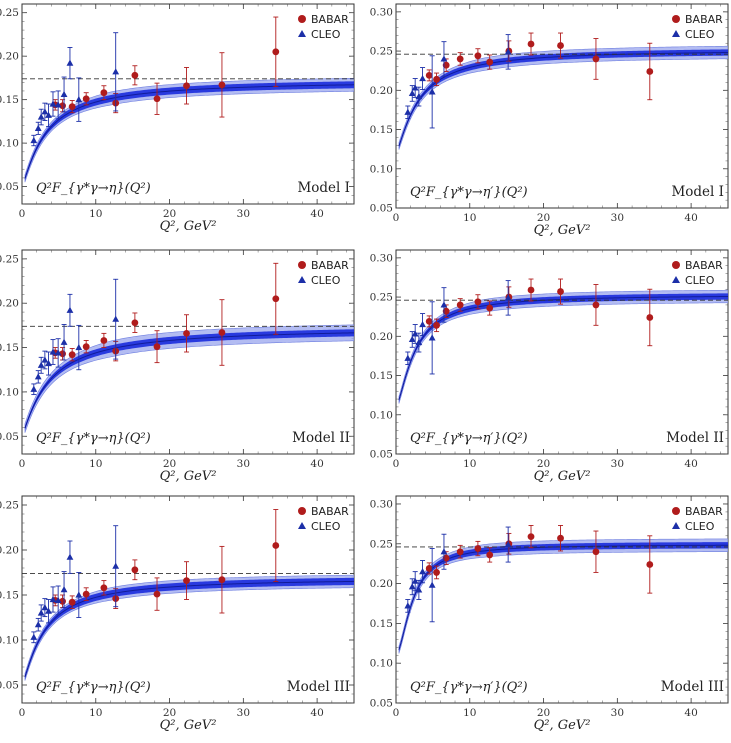 The width and height of the screenshot is (731, 743). What do you see at coordinates (318, 687) in the screenshot?
I see `model-label: Model III` at bounding box center [318, 687].